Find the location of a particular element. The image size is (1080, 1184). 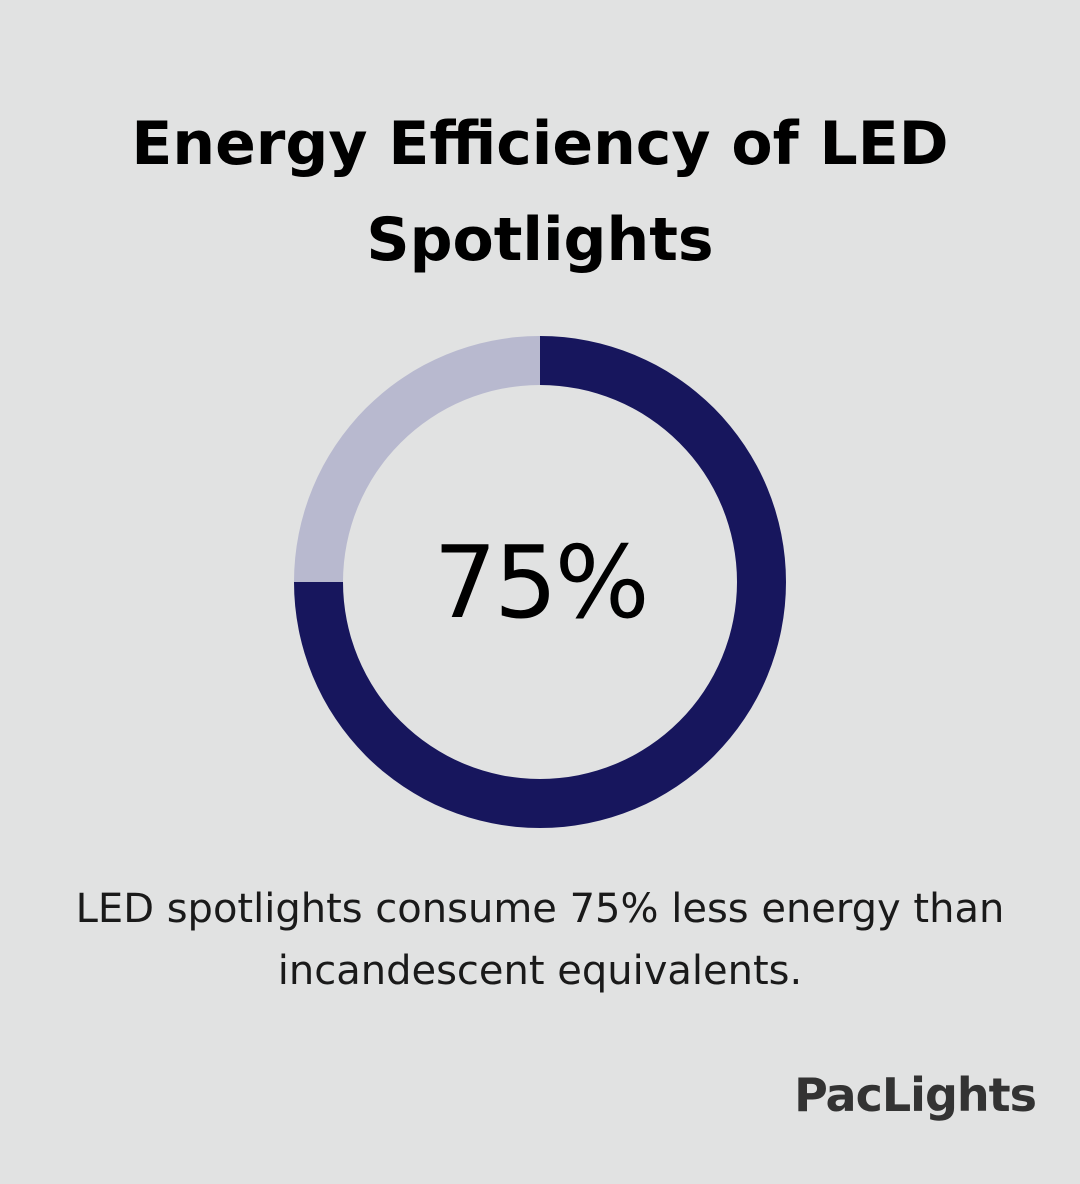

donut-center-value: 75% is located at coordinates (541, 582).